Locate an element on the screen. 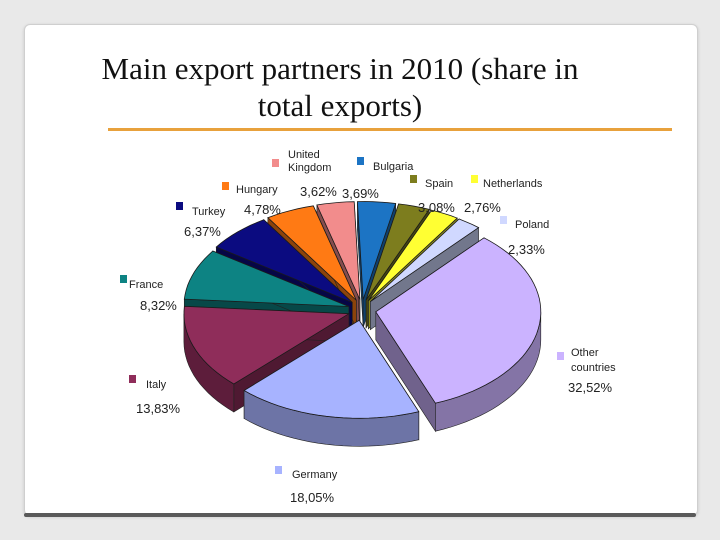 The image size is (720, 540). slice-top-germany is located at coordinates (331, 369).